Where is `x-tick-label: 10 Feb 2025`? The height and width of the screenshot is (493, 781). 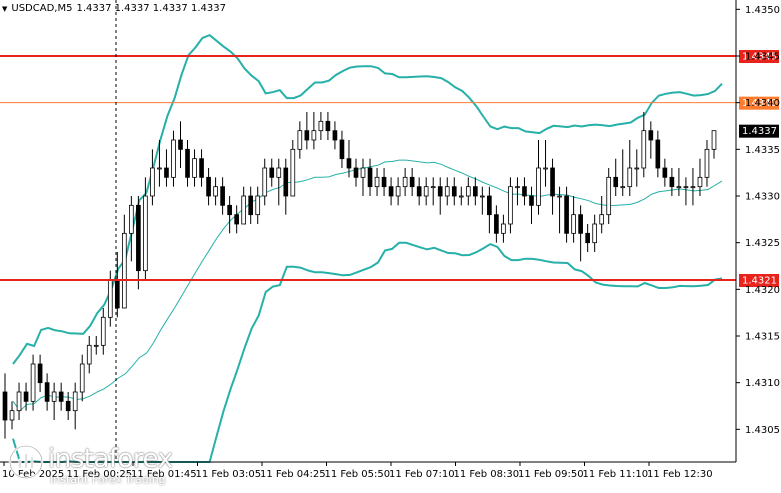 x-tick-label: 10 Feb 2025 is located at coordinates (33, 474).